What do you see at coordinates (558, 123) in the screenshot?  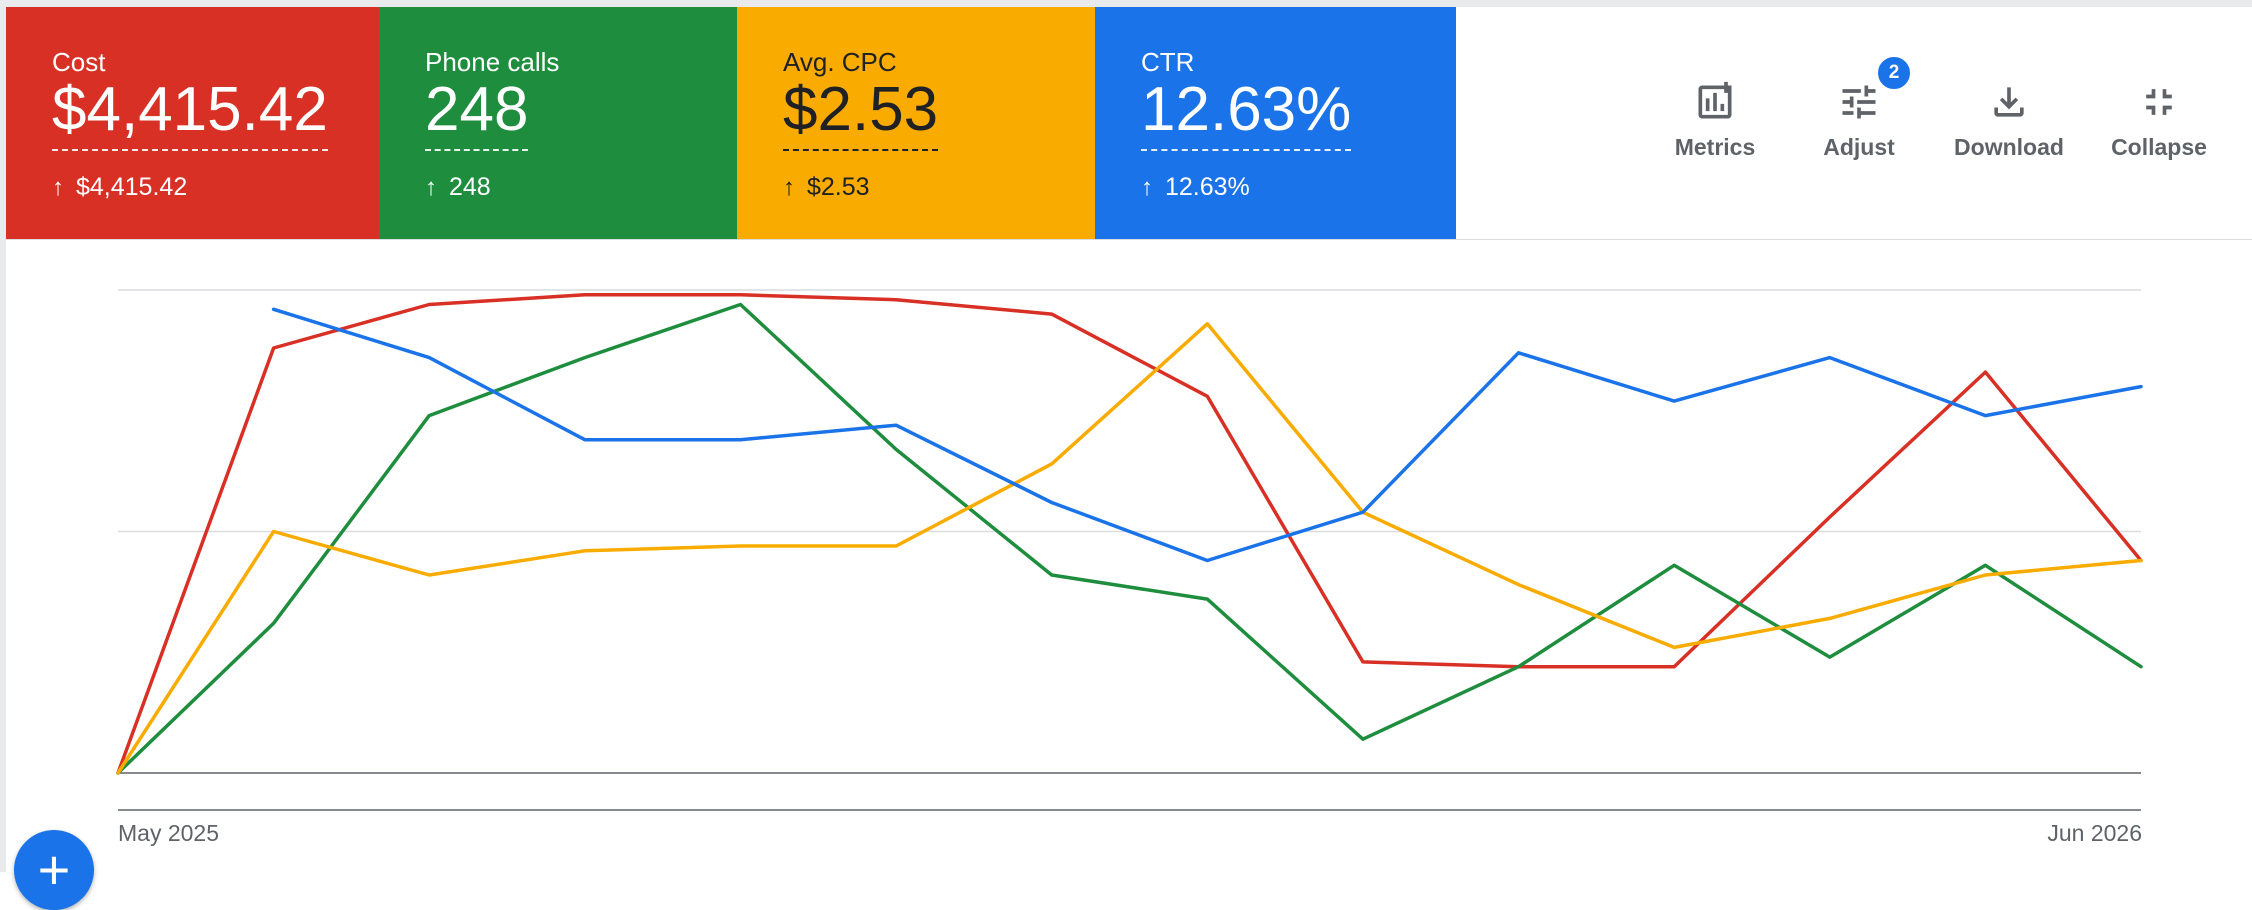 I see `scorecard-phone-calls: Phone calls 248 ↑ 248` at bounding box center [558, 123].